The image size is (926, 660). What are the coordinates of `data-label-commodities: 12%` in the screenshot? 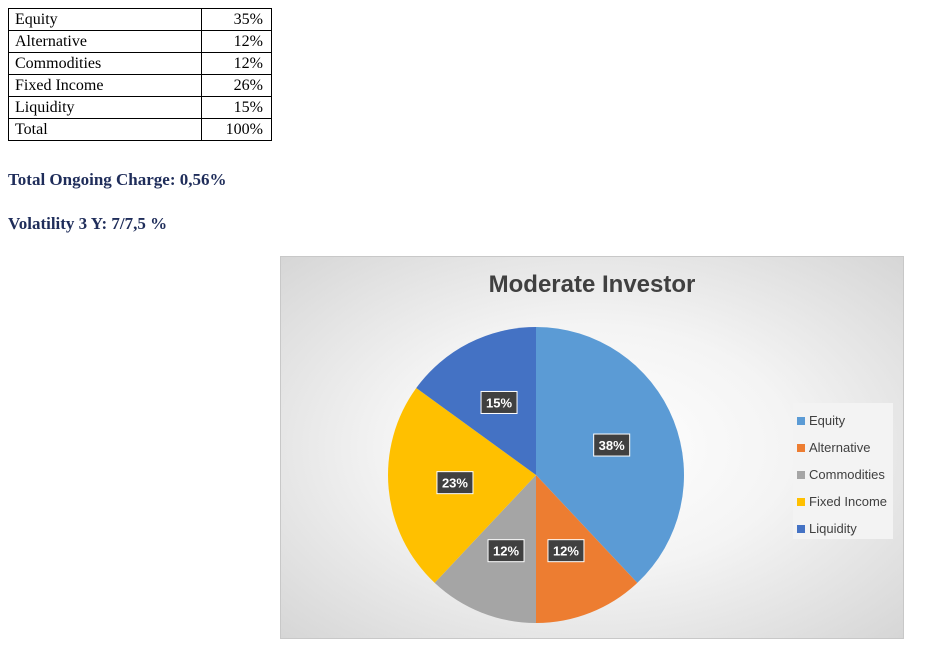 It's located at (506, 551).